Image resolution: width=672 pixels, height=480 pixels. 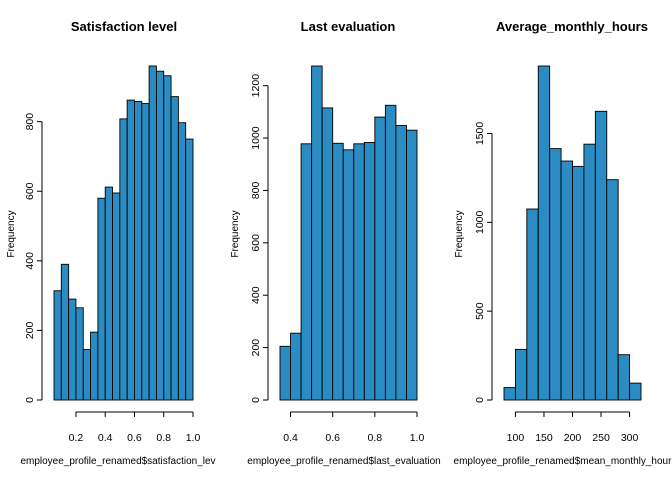 What do you see at coordinates (124, 26) in the screenshot?
I see `chart-title: Satisfaction level` at bounding box center [124, 26].